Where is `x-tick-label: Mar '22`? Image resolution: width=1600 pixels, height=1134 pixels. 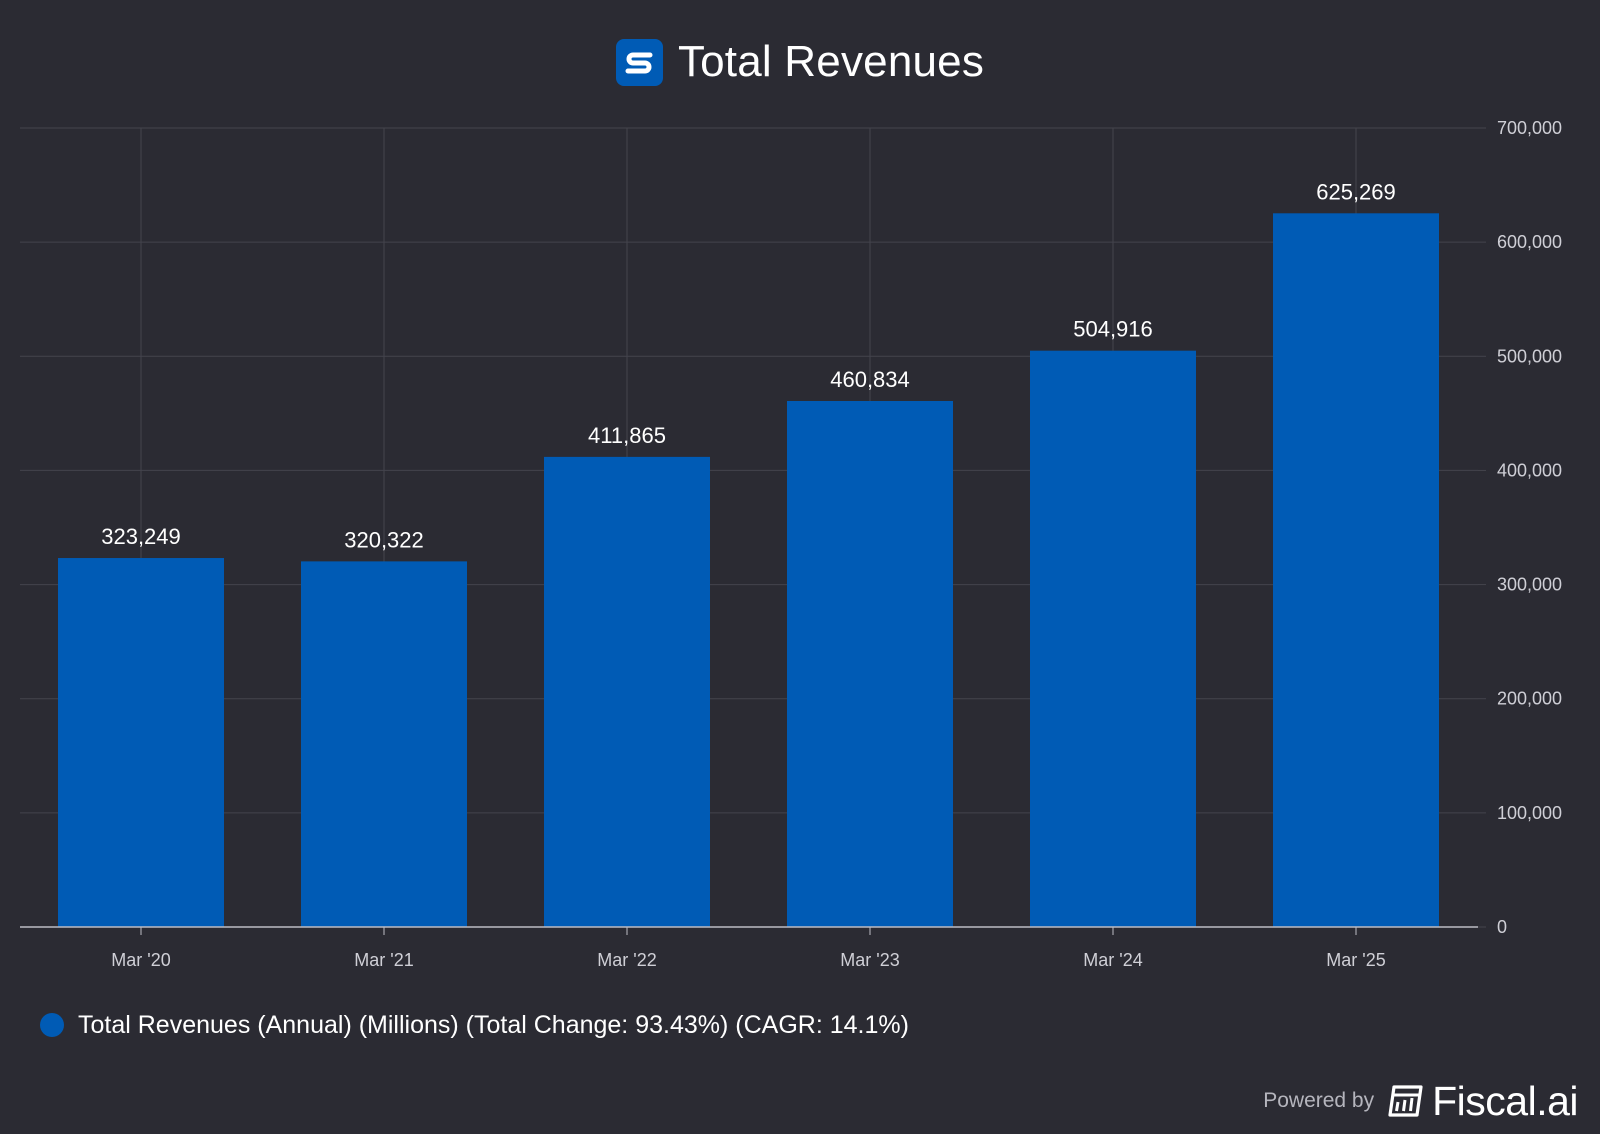
x-tick-label: Mar '22 is located at coordinates (626, 960).